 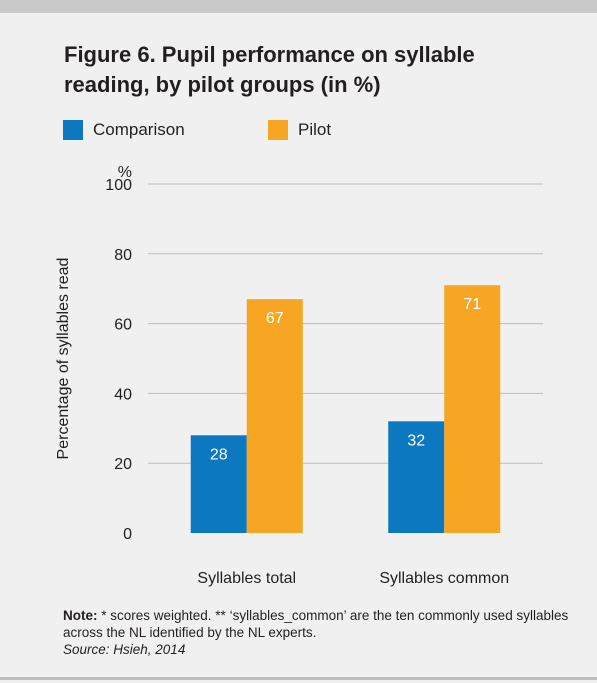 What do you see at coordinates (123, 394) in the screenshot?
I see `y-tick-label: 40` at bounding box center [123, 394].